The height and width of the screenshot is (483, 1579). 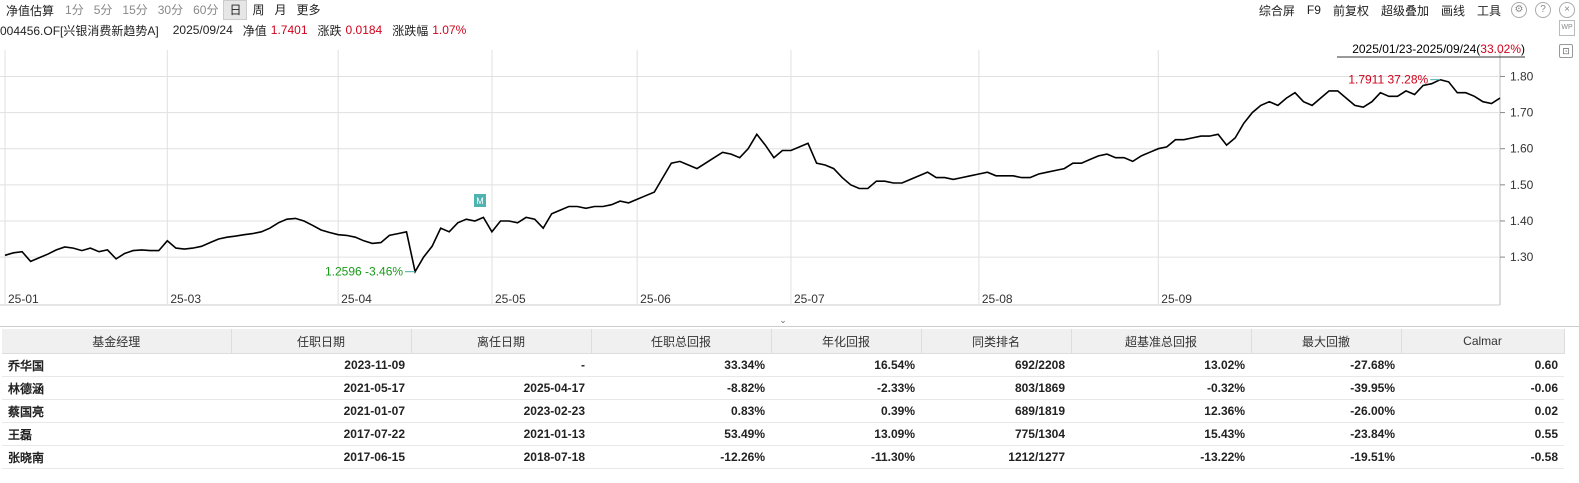 I want to click on table-cell: -0.58, so click(x=1482, y=457).